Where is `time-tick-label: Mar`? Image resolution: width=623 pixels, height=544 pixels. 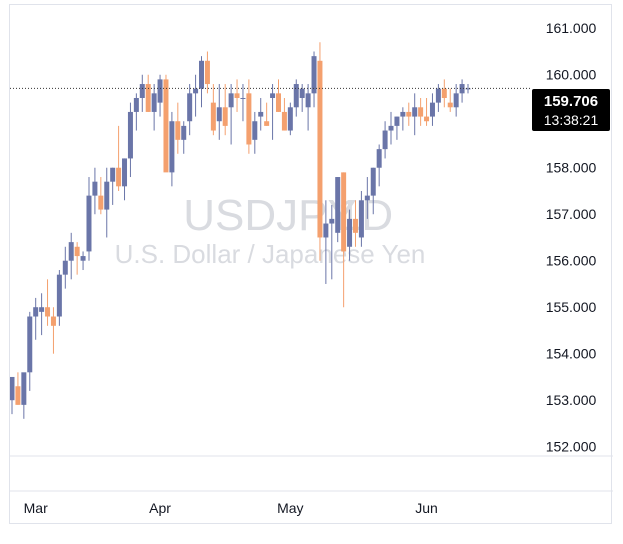
time-tick-label: Mar is located at coordinates (36, 508).